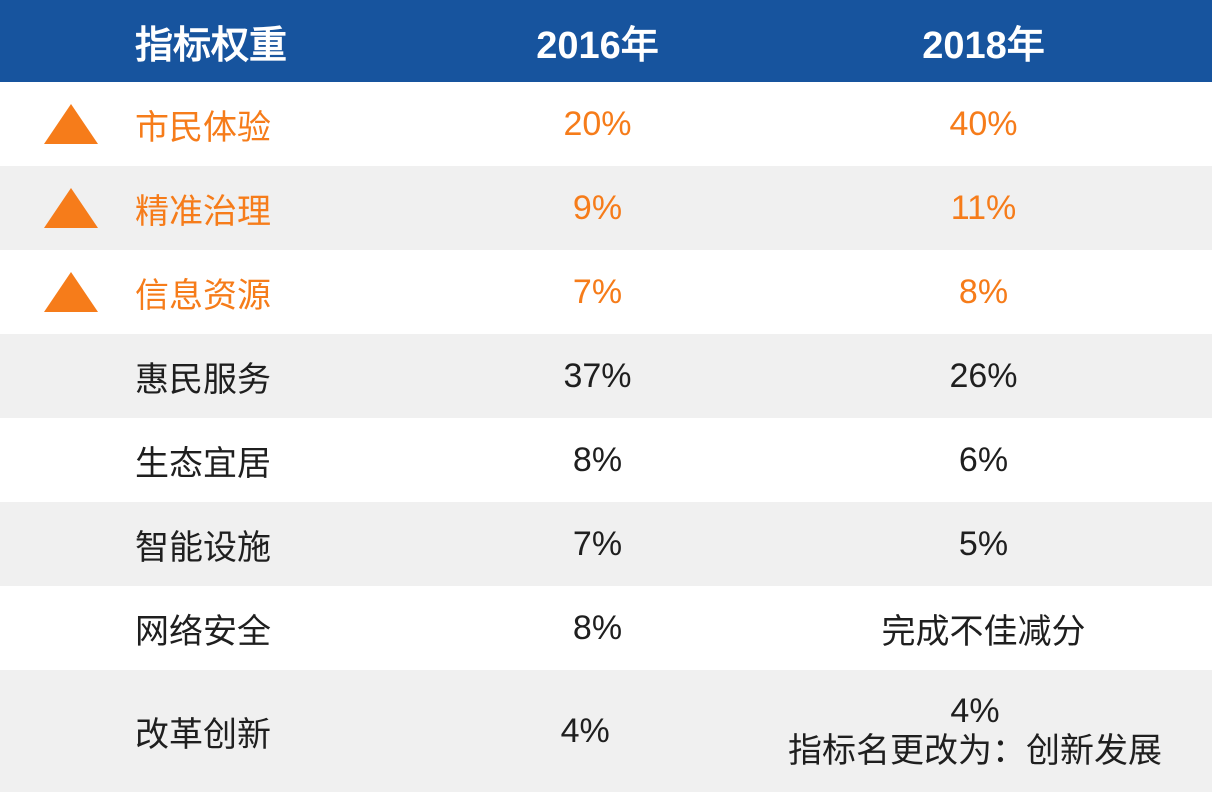 This screenshot has width=1212, height=792. What do you see at coordinates (983, 291) in the screenshot?
I see `weight-2018: 8%` at bounding box center [983, 291].